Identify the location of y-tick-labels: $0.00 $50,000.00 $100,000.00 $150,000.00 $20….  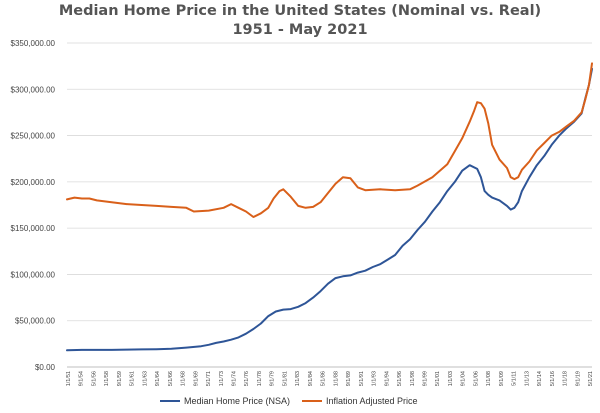
(33, 205).